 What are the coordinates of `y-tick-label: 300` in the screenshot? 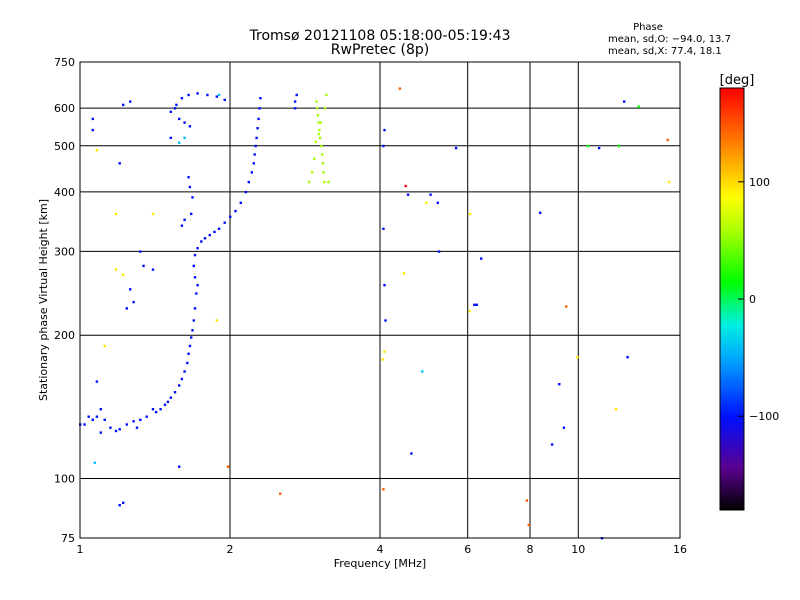 It's located at (64, 251).